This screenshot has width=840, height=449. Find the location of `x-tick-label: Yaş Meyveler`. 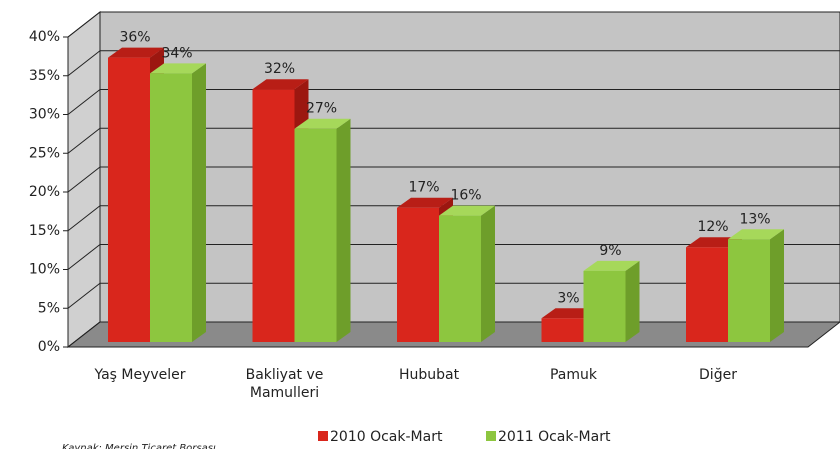

x-tick-label: Yaş Meyveler is located at coordinates (140, 375).